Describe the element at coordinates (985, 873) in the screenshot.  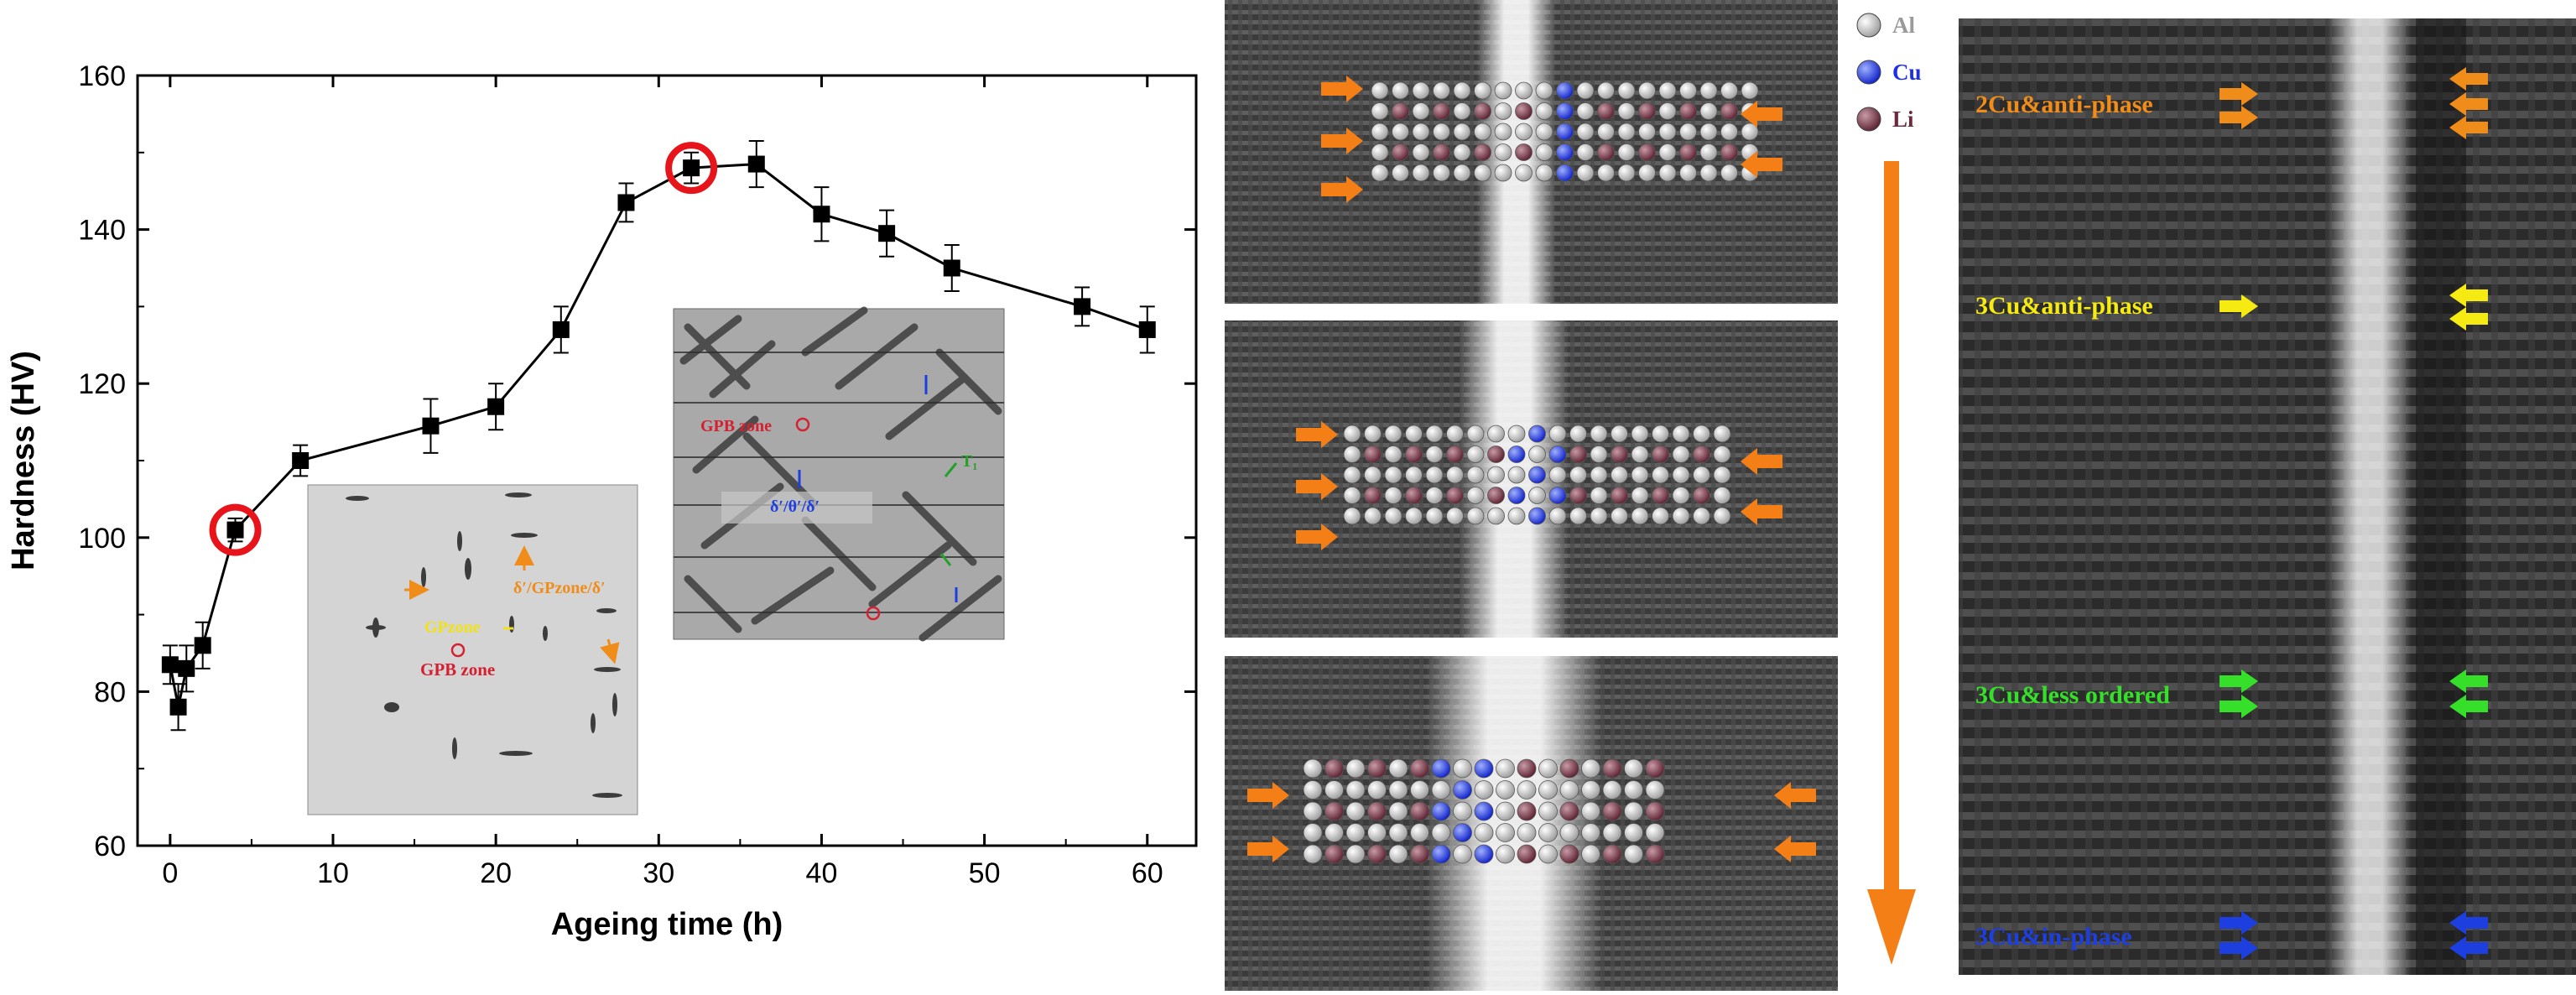
I see `x-tick-label: 50` at that location.